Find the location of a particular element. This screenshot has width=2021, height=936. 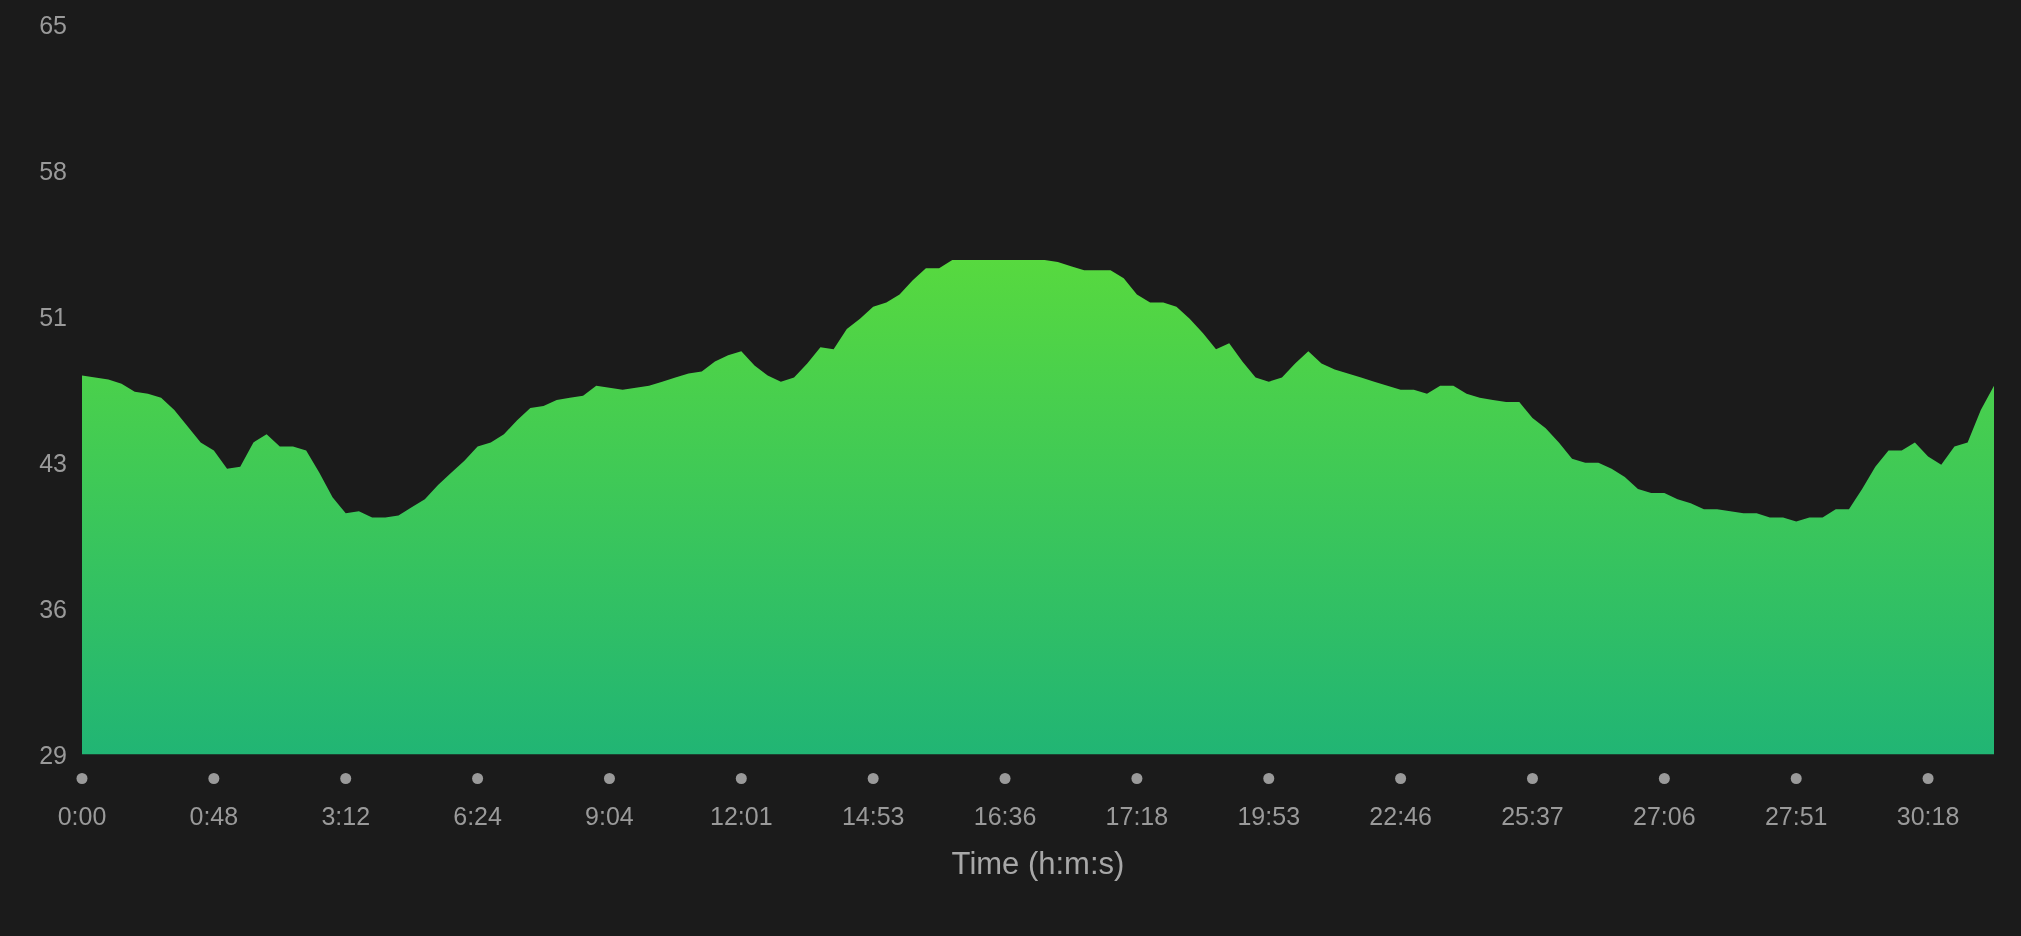

y-tick-label: 58 is located at coordinates (53, 170).